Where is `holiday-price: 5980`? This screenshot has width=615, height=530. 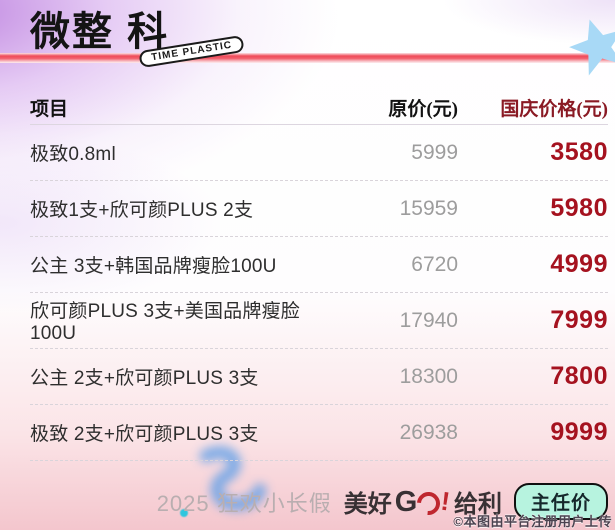
holiday-price: 5980 is located at coordinates (579, 208).